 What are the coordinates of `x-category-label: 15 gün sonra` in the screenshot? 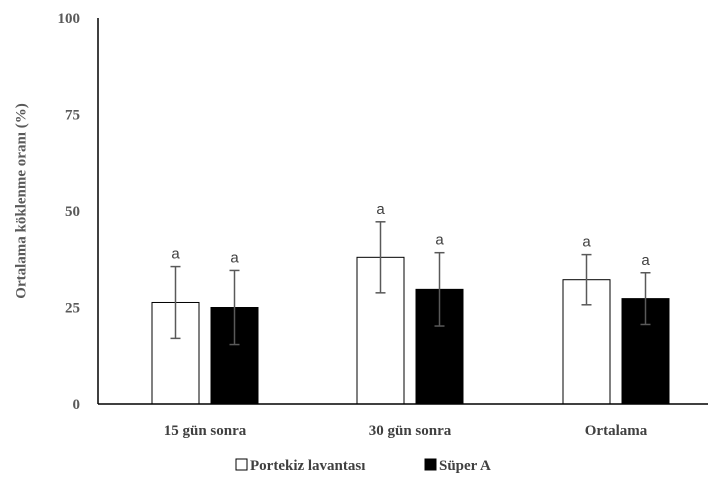 It's located at (205, 431).